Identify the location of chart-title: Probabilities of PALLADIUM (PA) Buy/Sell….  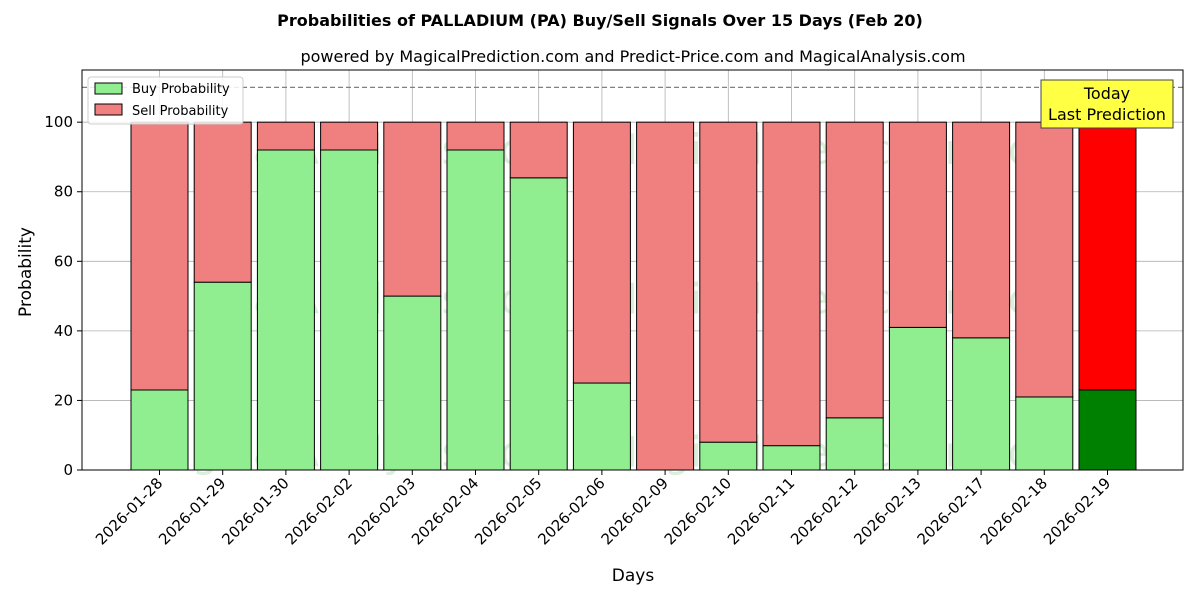
(600, 20).